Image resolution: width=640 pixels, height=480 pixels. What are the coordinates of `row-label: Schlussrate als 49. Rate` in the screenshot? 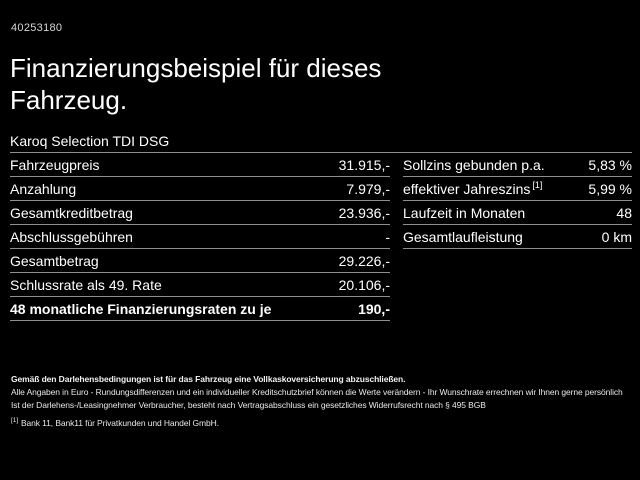 It's located at (86, 284).